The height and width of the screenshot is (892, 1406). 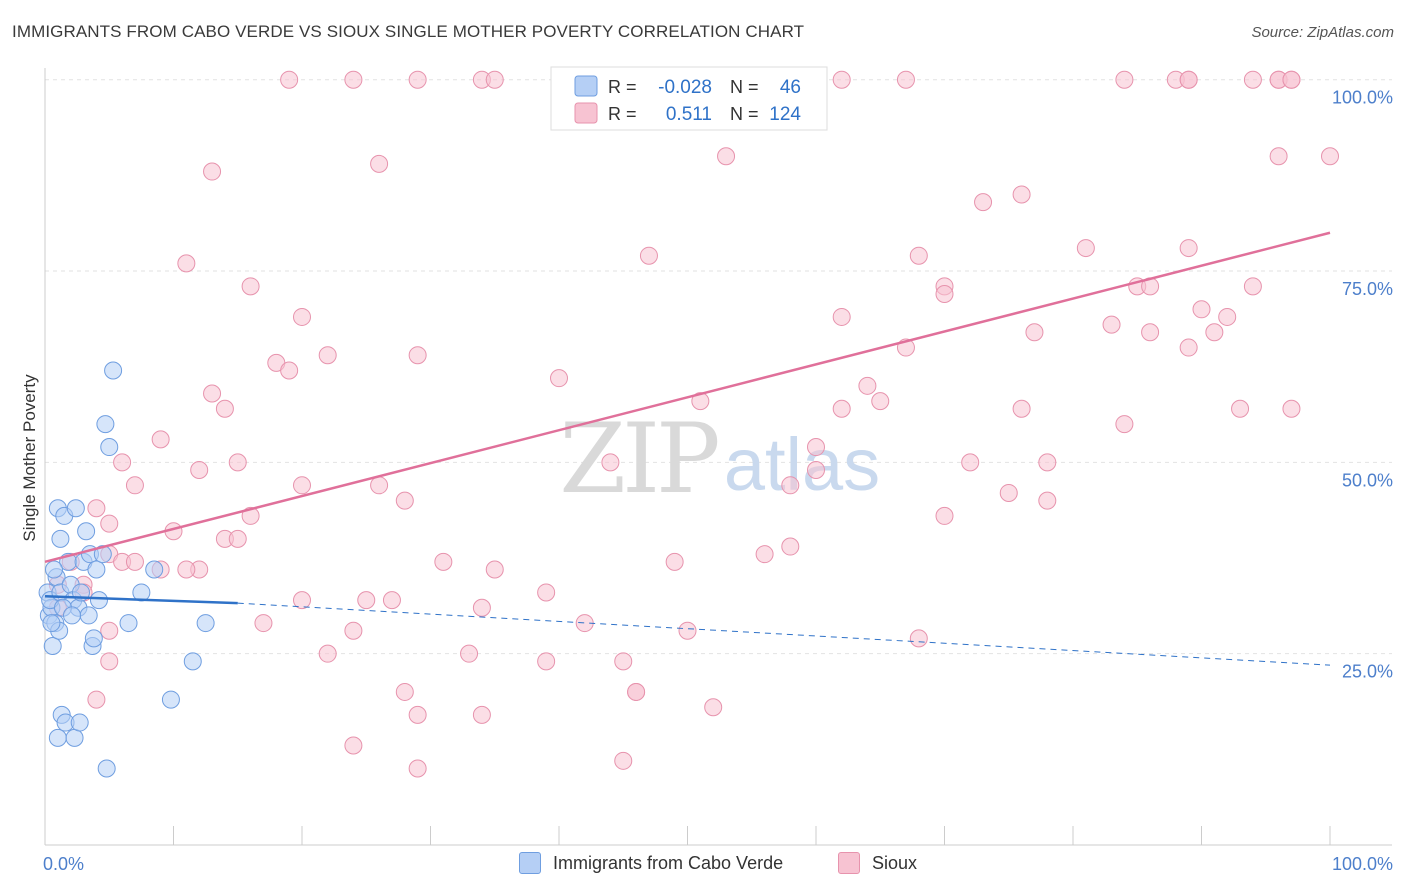 What do you see at coordinates (790, 87) in the screenshot?
I see `stats-n-value-blue: 46` at bounding box center [790, 87].